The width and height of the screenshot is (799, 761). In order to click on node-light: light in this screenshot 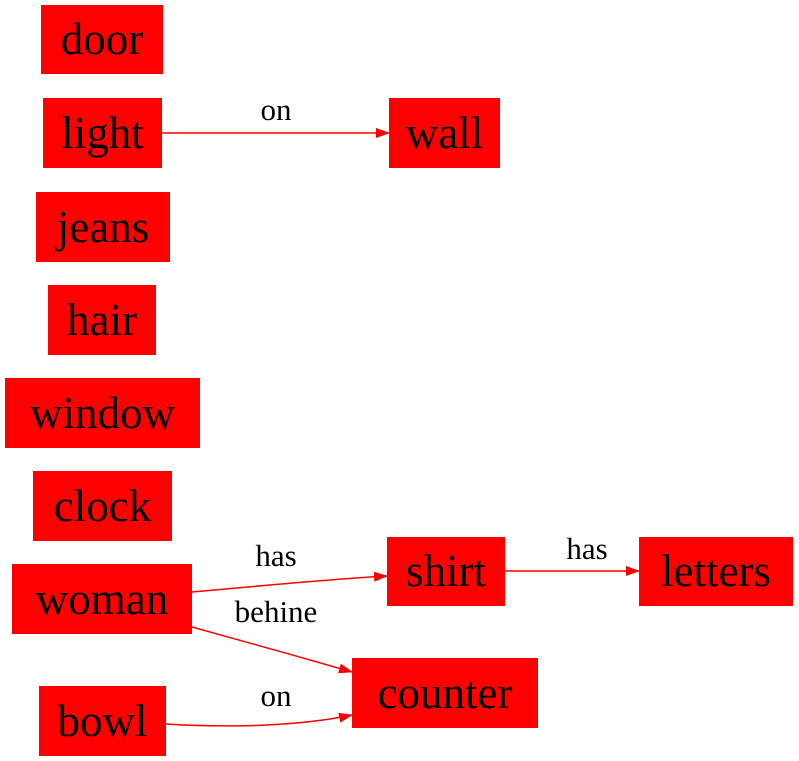, I will do `click(102, 133)`.